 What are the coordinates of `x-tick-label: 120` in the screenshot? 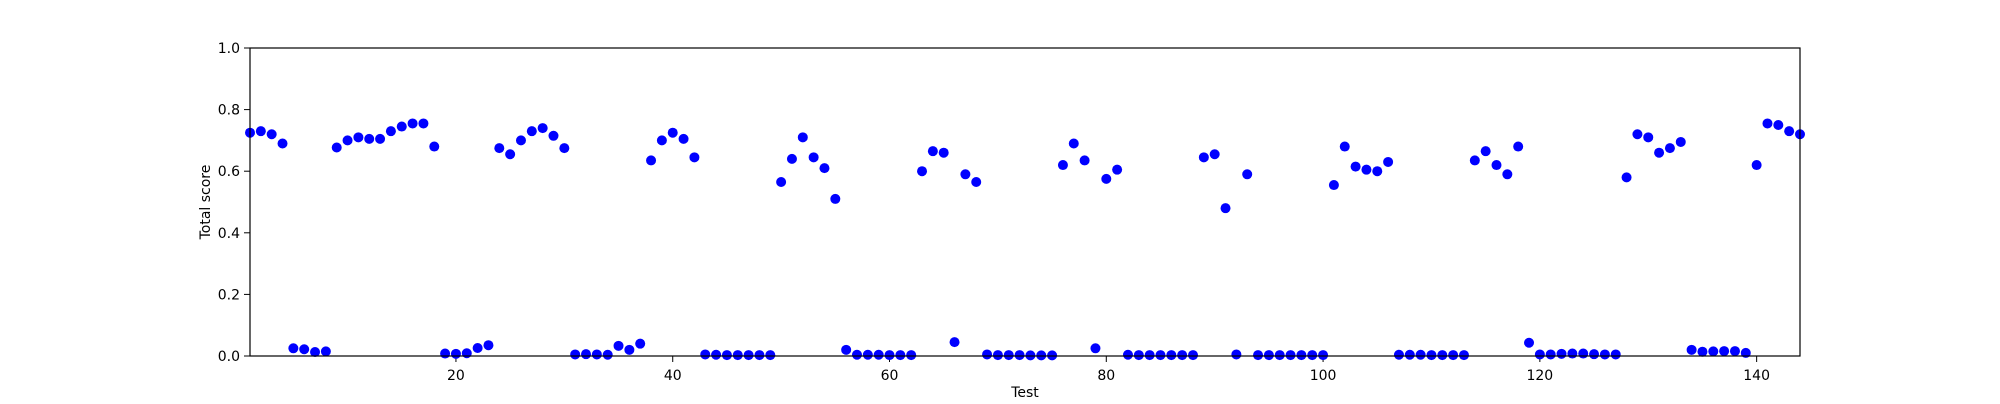 It's located at (1539, 376).